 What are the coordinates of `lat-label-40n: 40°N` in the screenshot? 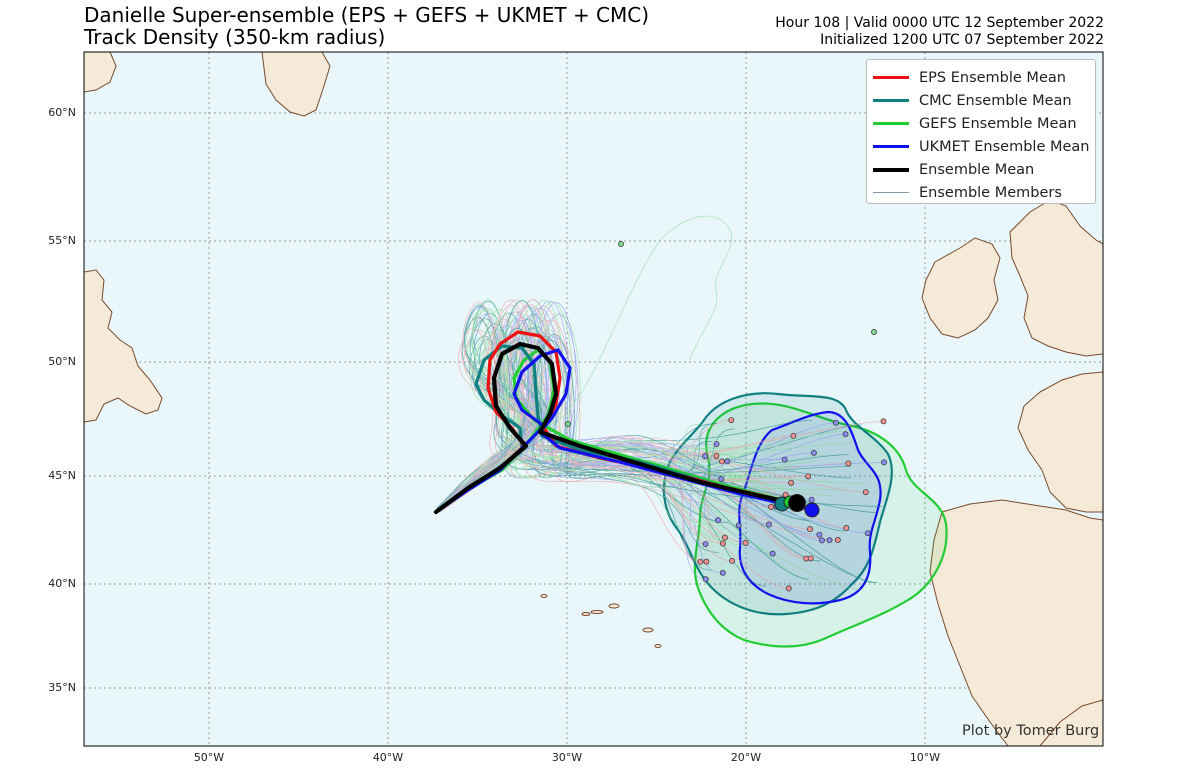 It's located at (62, 583).